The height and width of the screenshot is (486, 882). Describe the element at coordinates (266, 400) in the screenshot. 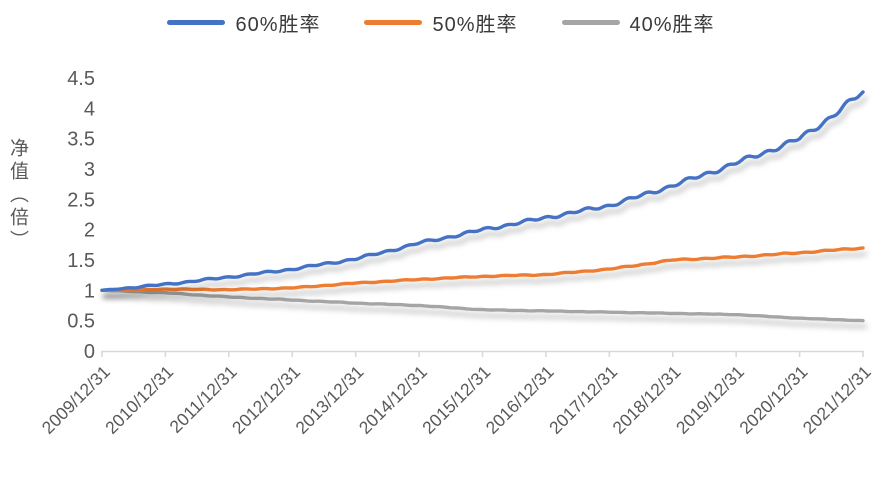

I see `x-axis-tick-label: 2012/12/31` at that location.